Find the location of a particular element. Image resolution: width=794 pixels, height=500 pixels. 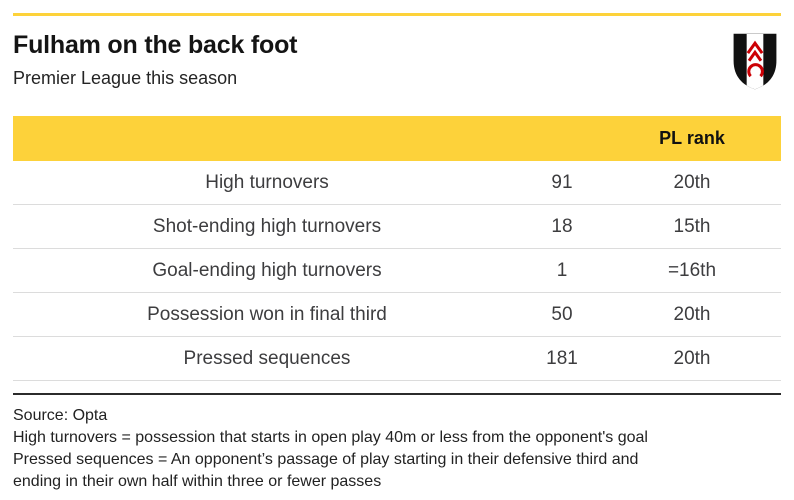

table-row: High turnovers 91 20th is located at coordinates (397, 183).